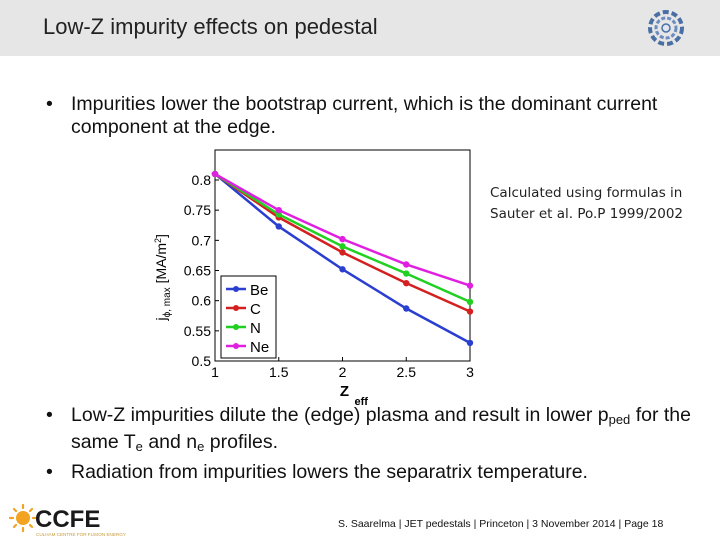 The height and width of the screenshot is (544, 720). I want to click on bullet-dilution-sub-te: e, so click(139, 446).